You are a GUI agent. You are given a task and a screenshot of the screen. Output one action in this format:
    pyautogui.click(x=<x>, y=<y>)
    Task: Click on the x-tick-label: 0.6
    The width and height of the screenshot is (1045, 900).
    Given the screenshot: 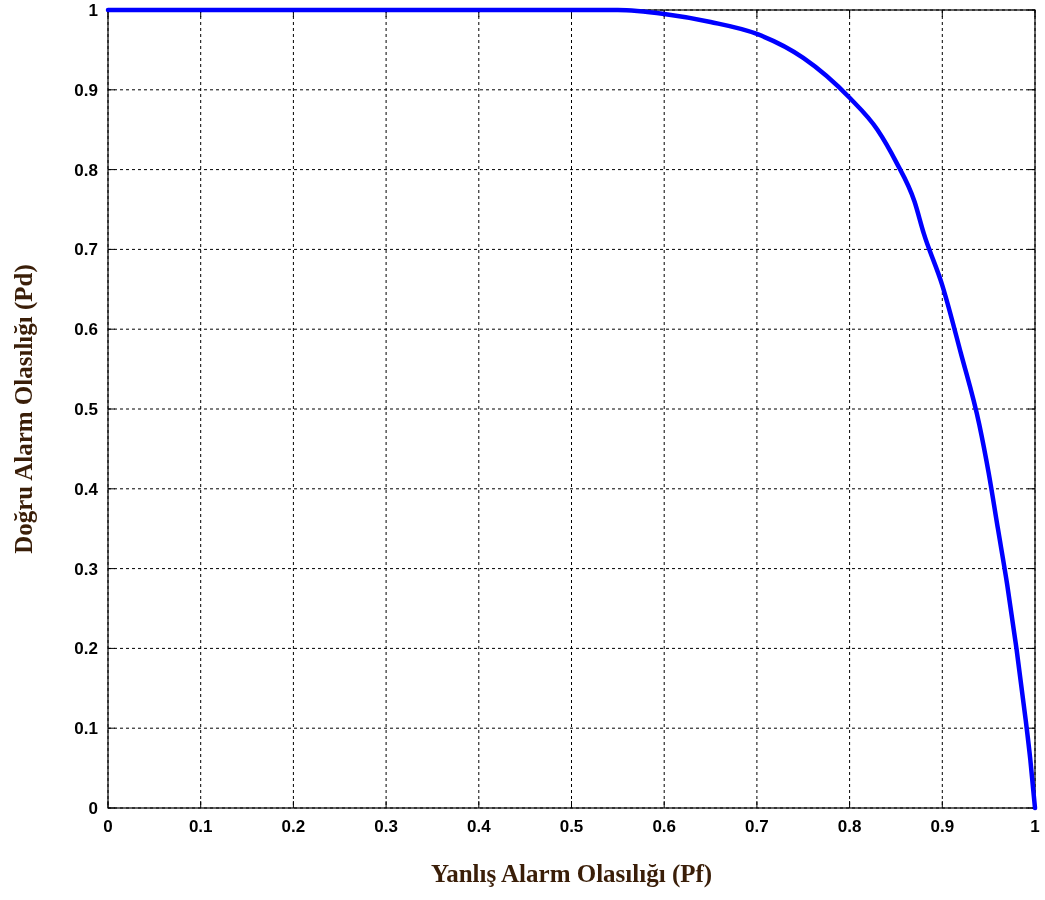 What is the action you would take?
    pyautogui.click(x=664, y=826)
    